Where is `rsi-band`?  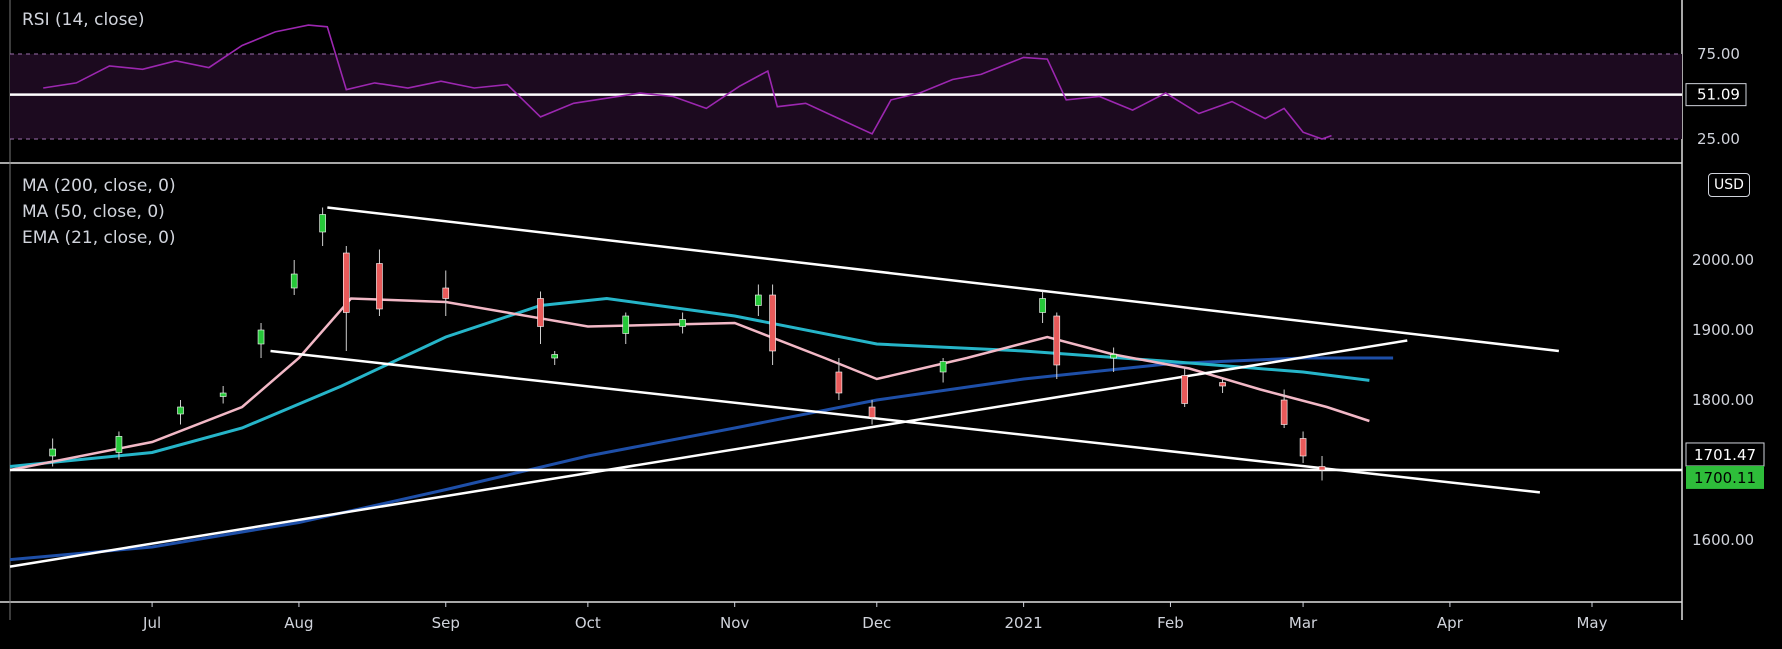 rsi-band is located at coordinates (846, 96).